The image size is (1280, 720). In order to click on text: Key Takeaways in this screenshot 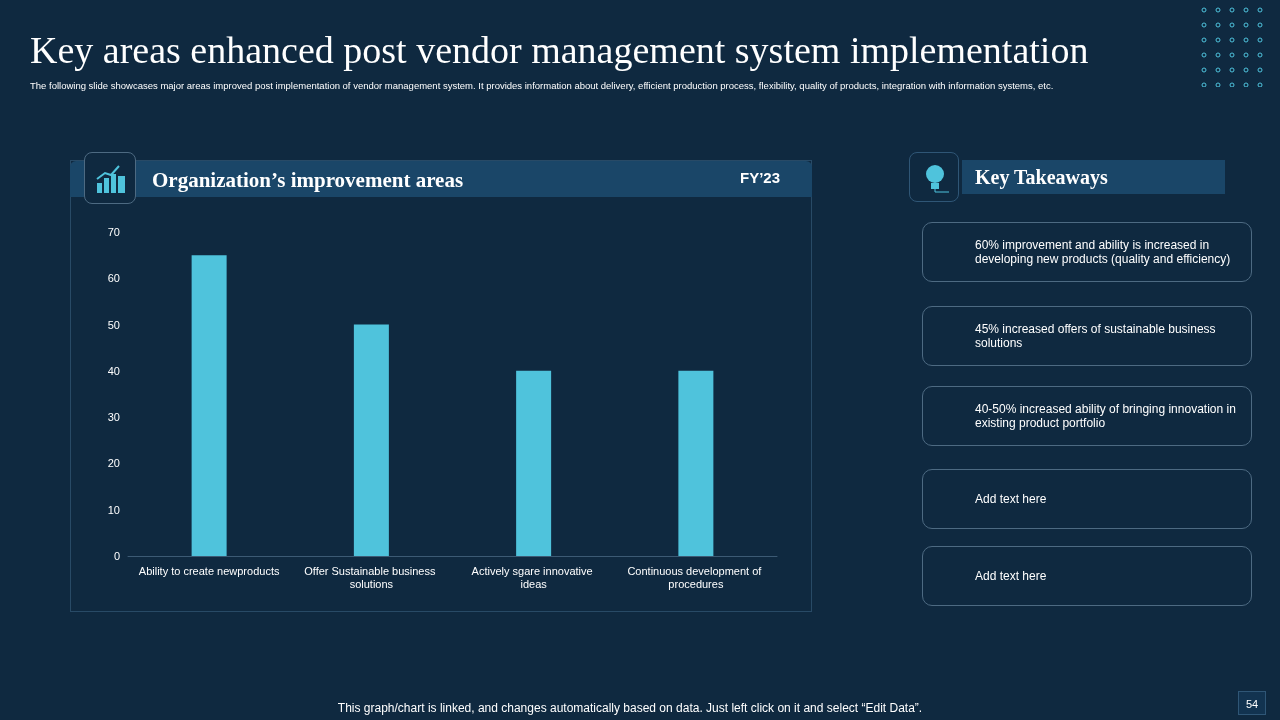, I will do `click(1041, 177)`.